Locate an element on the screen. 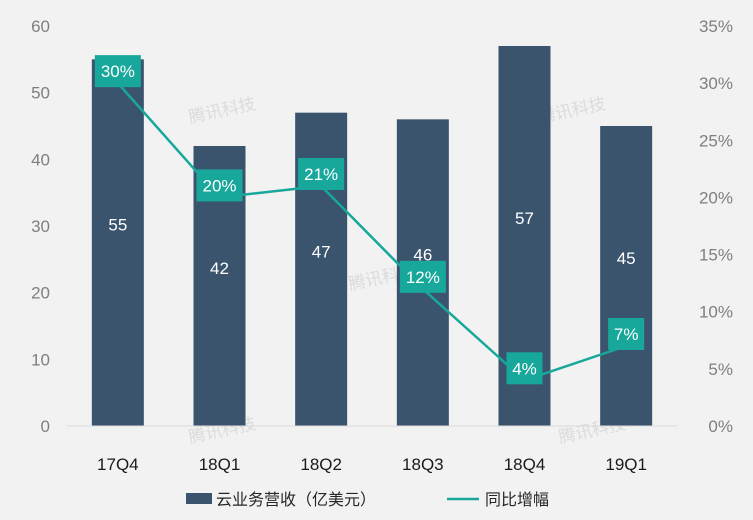 Image resolution: width=753 pixels, height=520 pixels. category-label: 18Q2 is located at coordinates (321, 464).